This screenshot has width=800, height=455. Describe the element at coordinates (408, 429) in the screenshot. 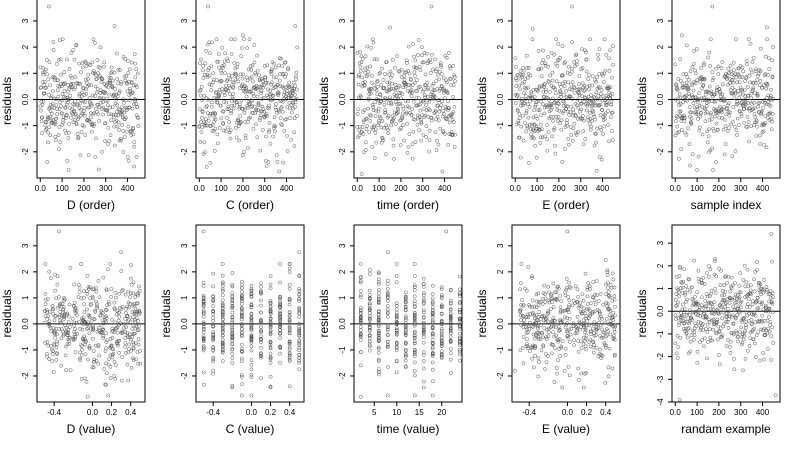

I see `x-axis-label: time (value)` at that location.